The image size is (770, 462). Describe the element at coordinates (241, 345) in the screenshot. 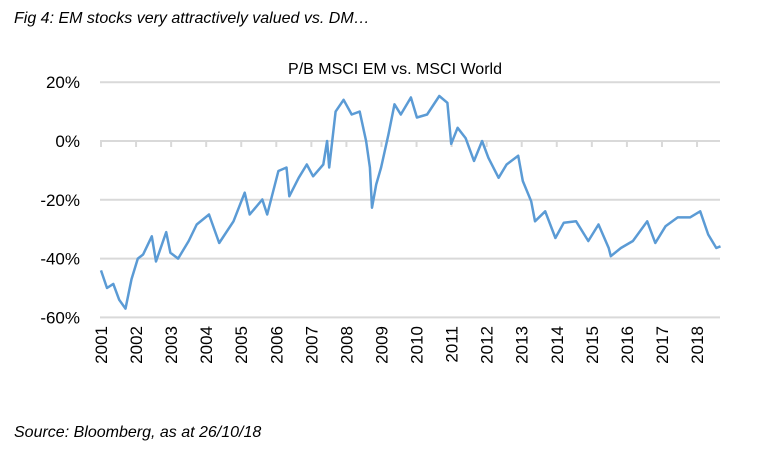

I see `x-tick-label: 2005` at that location.